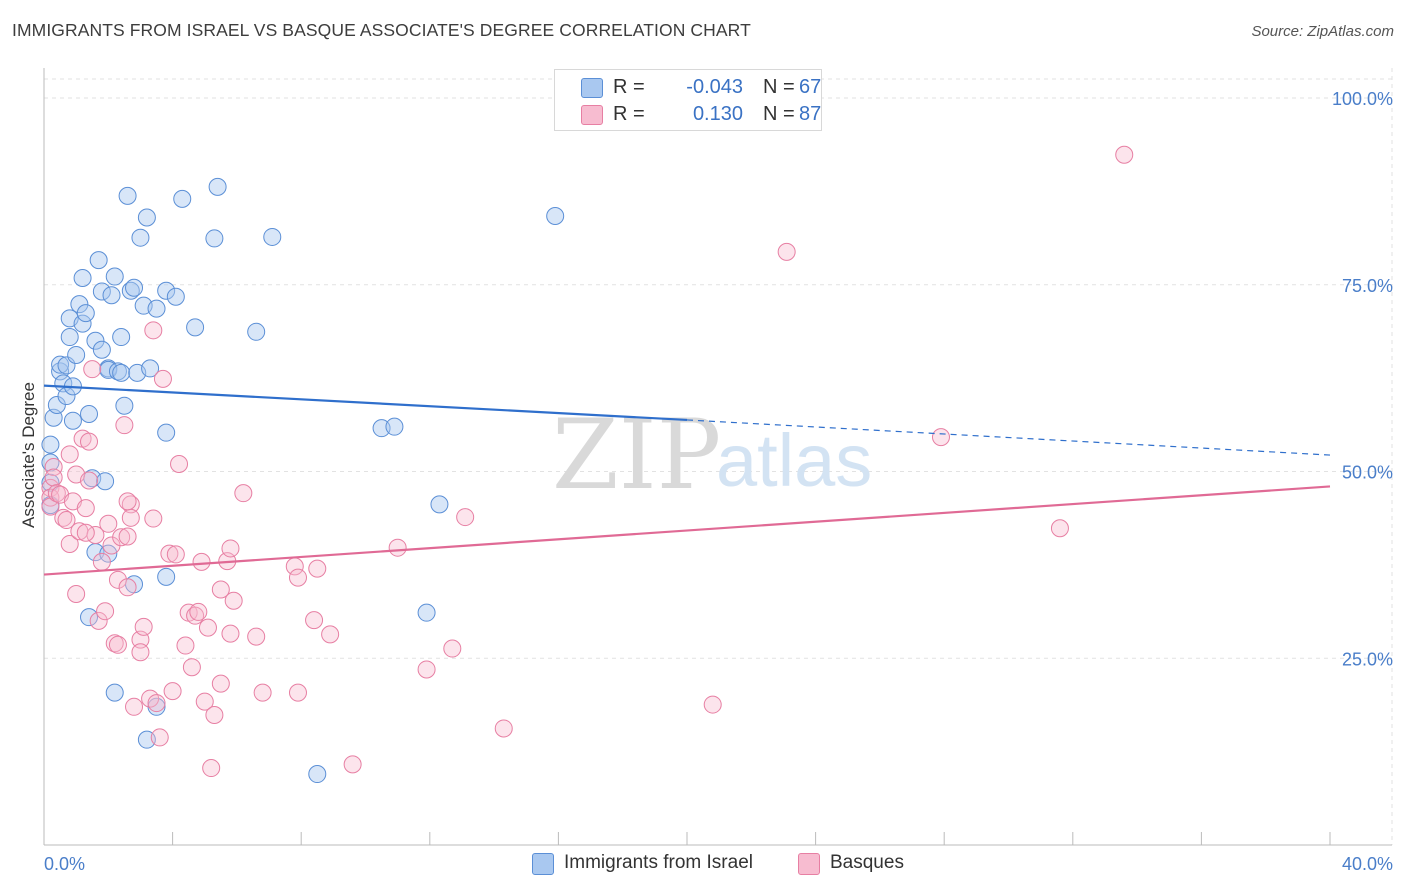  I want to click on legend-r-label: R =, so click(629, 87).